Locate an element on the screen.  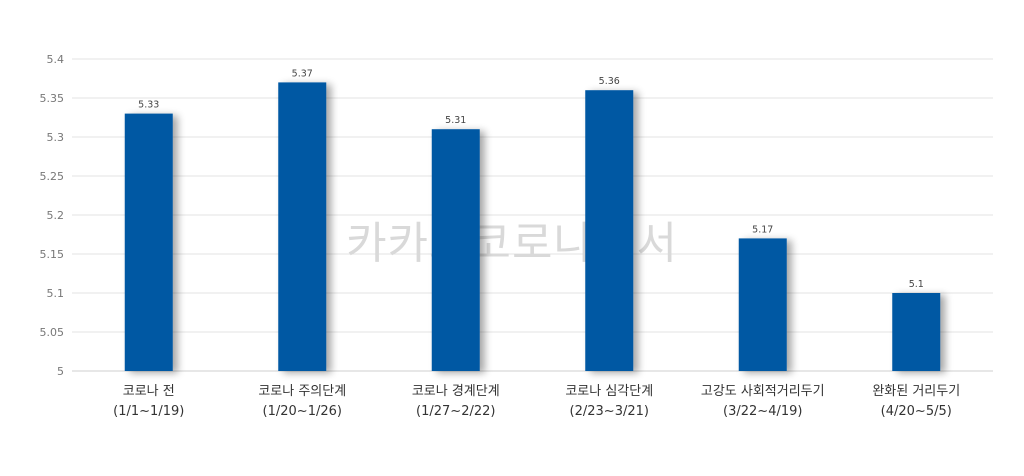
data-label: 5.1 is located at coordinates (916, 284).